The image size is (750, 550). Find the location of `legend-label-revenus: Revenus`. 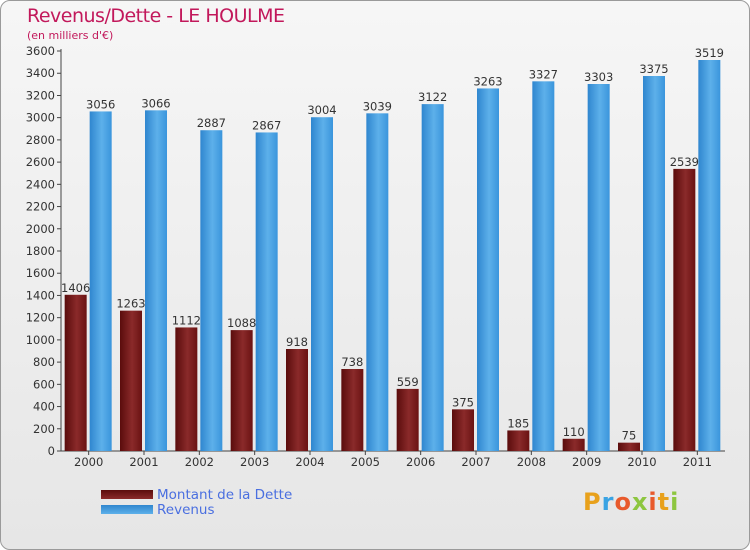

legend-label-revenus: Revenus is located at coordinates (186, 510).